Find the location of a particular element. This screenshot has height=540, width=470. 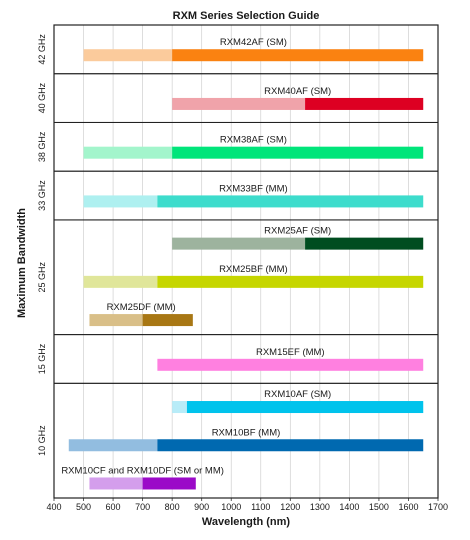

x-tick-label: 1600 is located at coordinates (408, 507).